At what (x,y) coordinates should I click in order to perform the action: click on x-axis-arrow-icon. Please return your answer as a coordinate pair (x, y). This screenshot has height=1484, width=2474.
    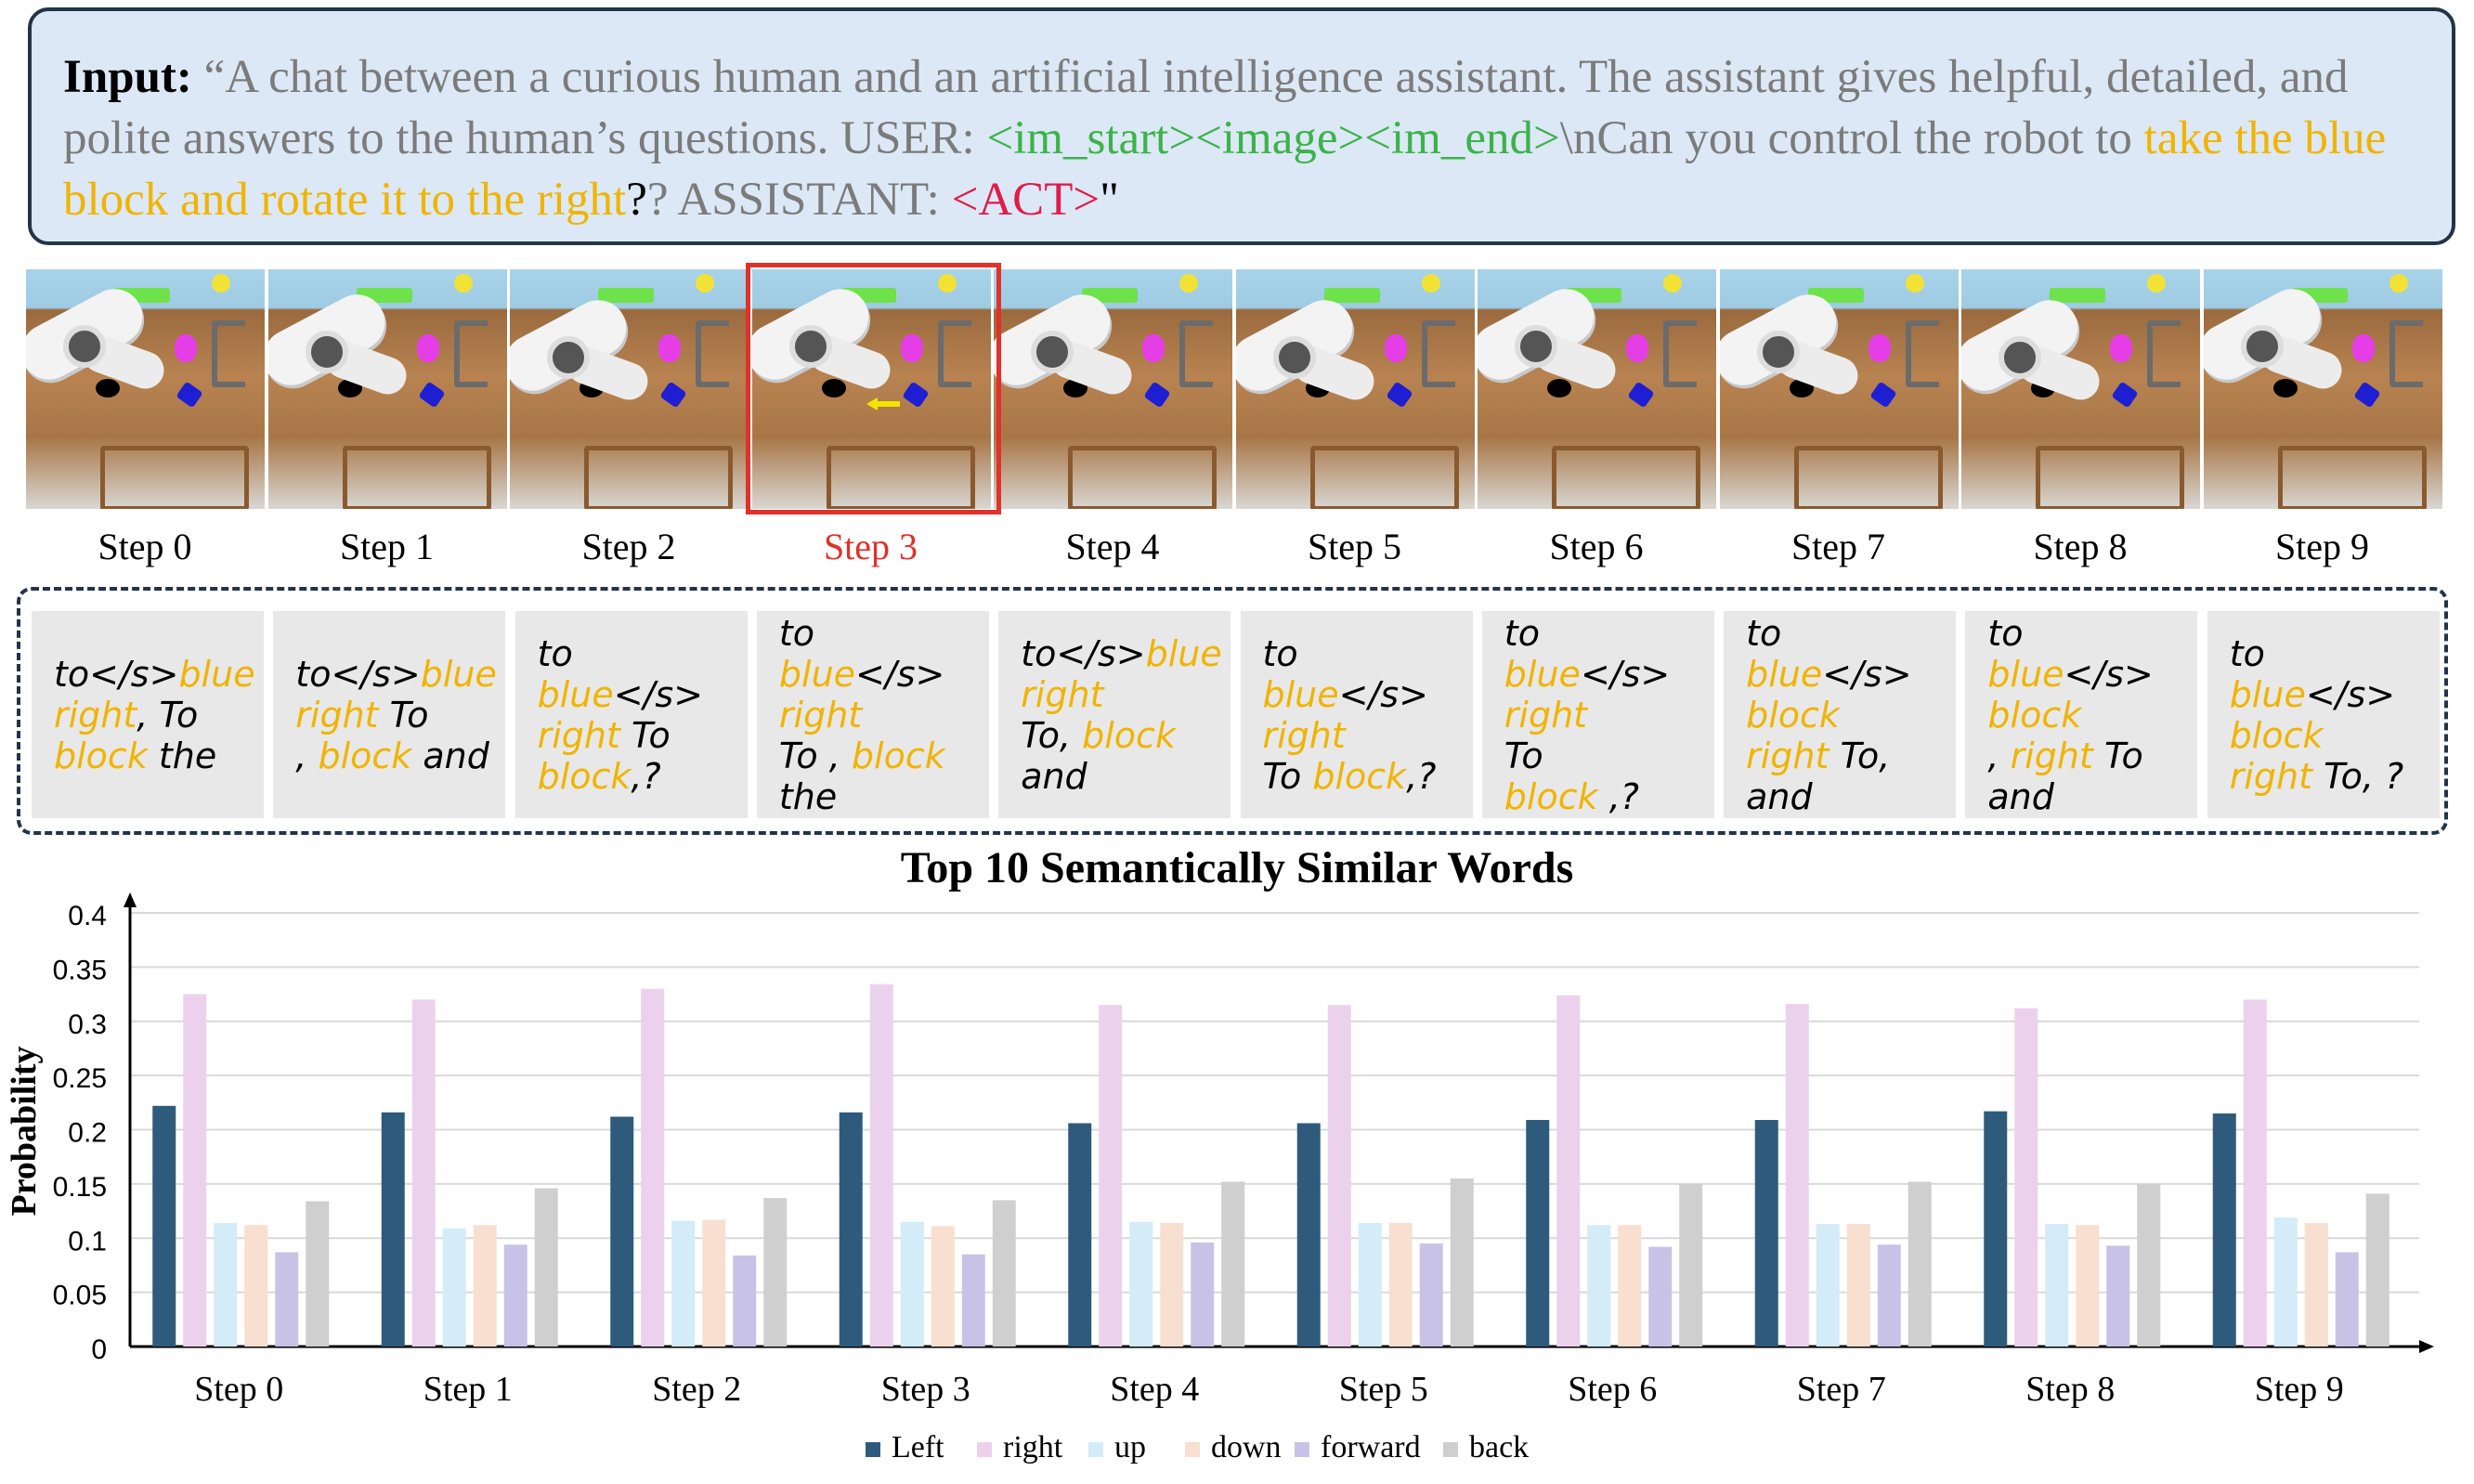
    Looking at the image, I should click on (2426, 1346).